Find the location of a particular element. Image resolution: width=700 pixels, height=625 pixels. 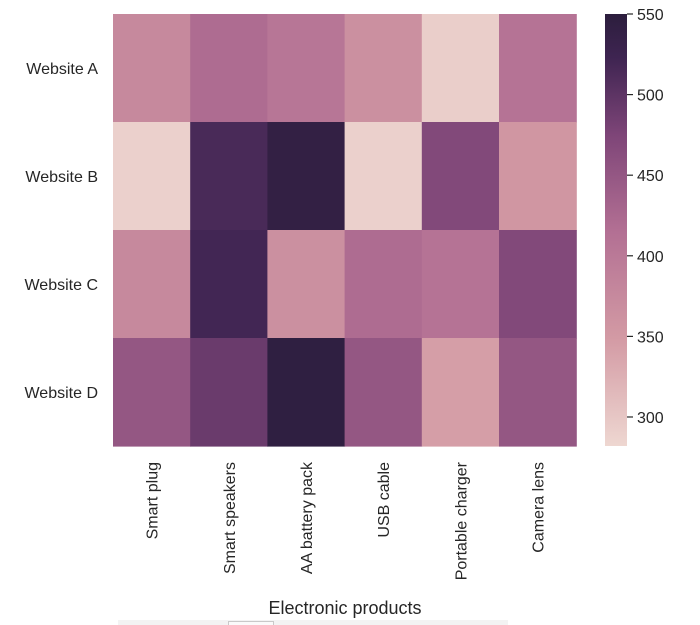

column-label: Portable charger is located at coordinates (461, 520).